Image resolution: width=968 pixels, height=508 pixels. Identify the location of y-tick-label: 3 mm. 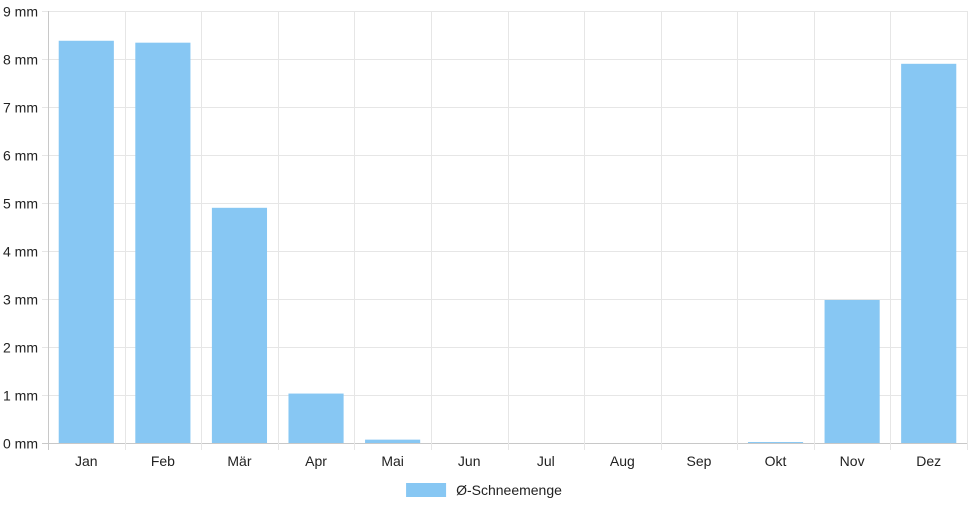
(20, 300).